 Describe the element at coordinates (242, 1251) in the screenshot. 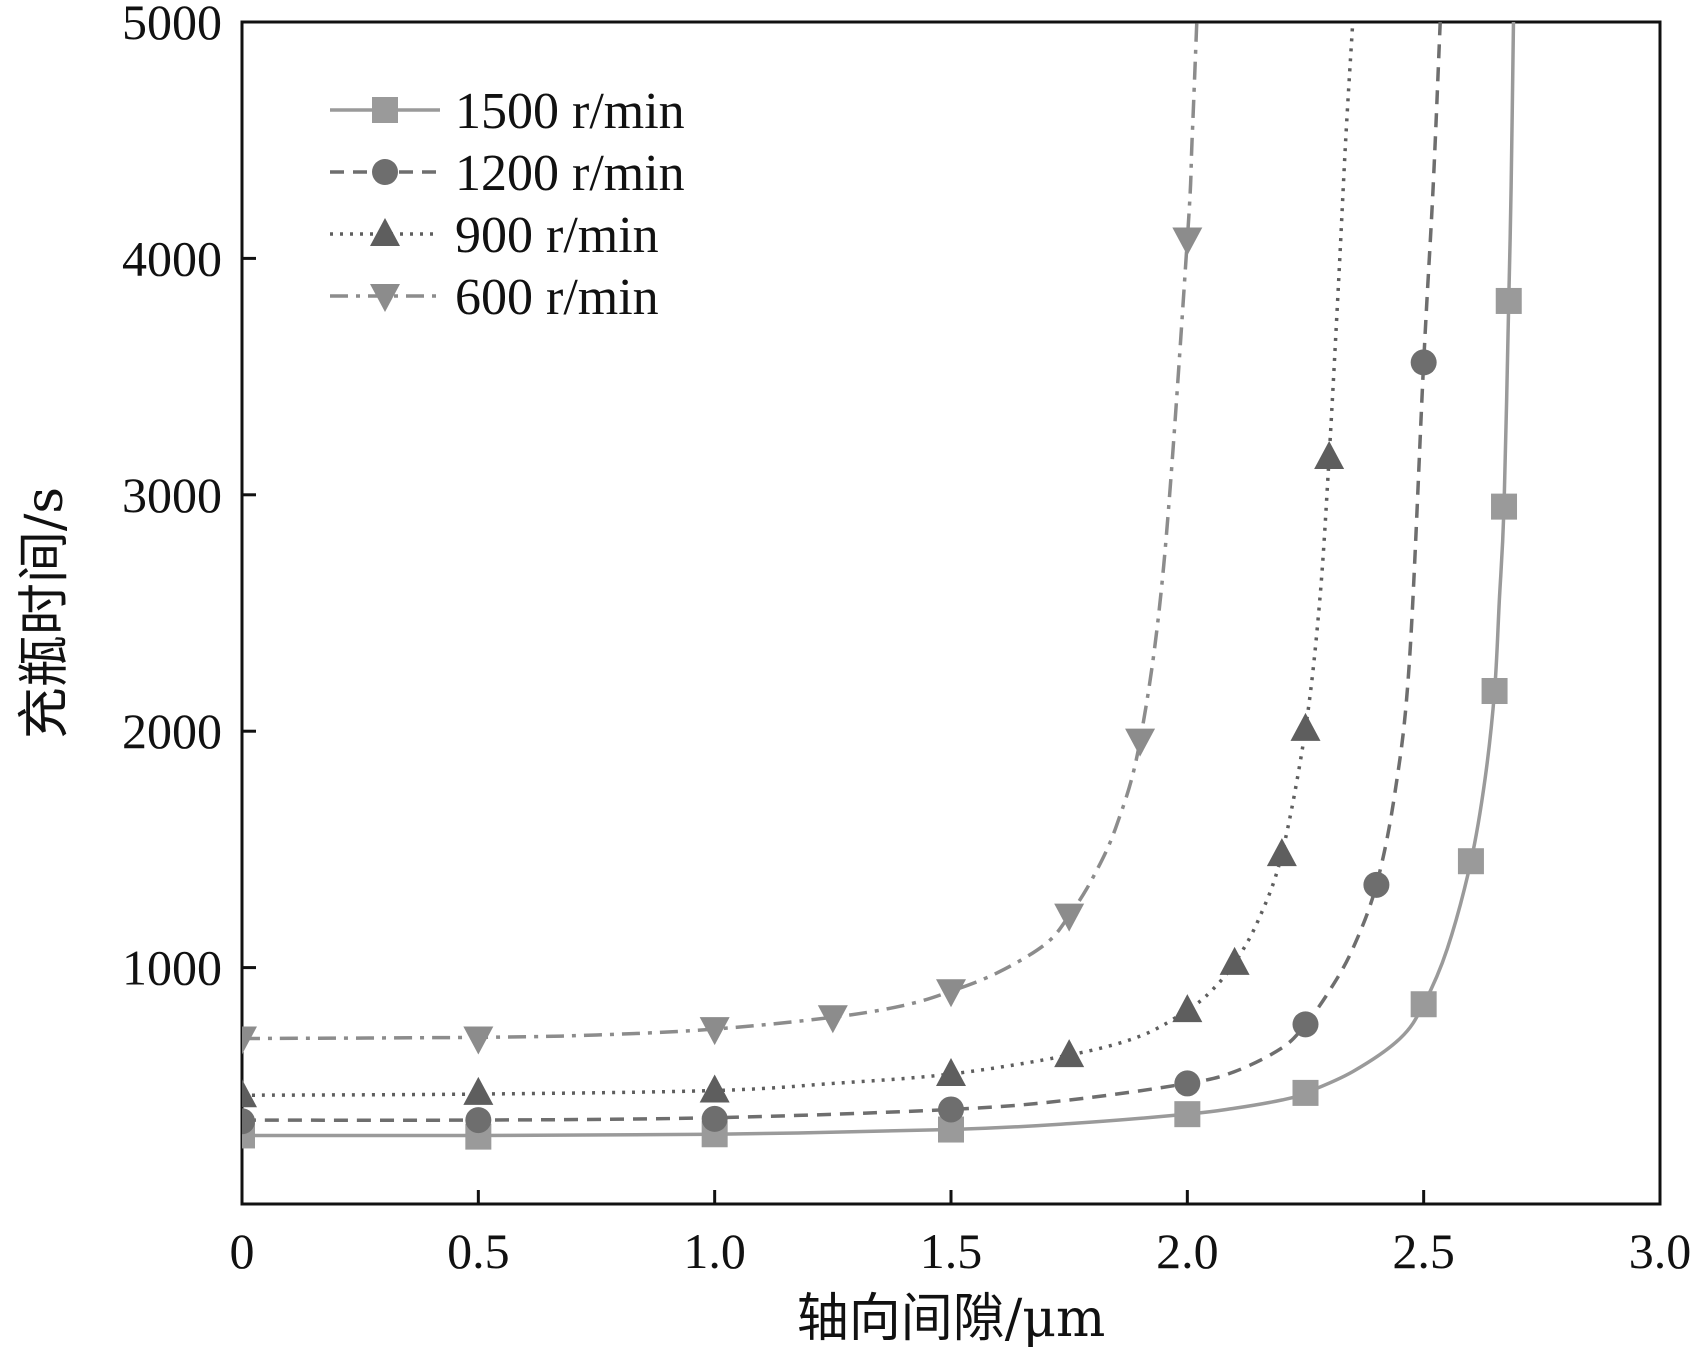

I see `x-tick-label: 0` at that location.